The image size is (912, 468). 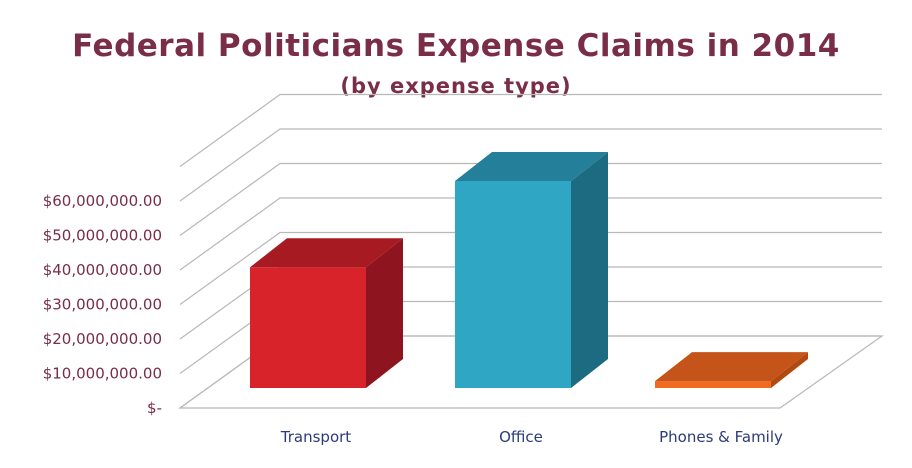 What do you see at coordinates (154, 408) in the screenshot?
I see `y-tick-label: $-` at bounding box center [154, 408].